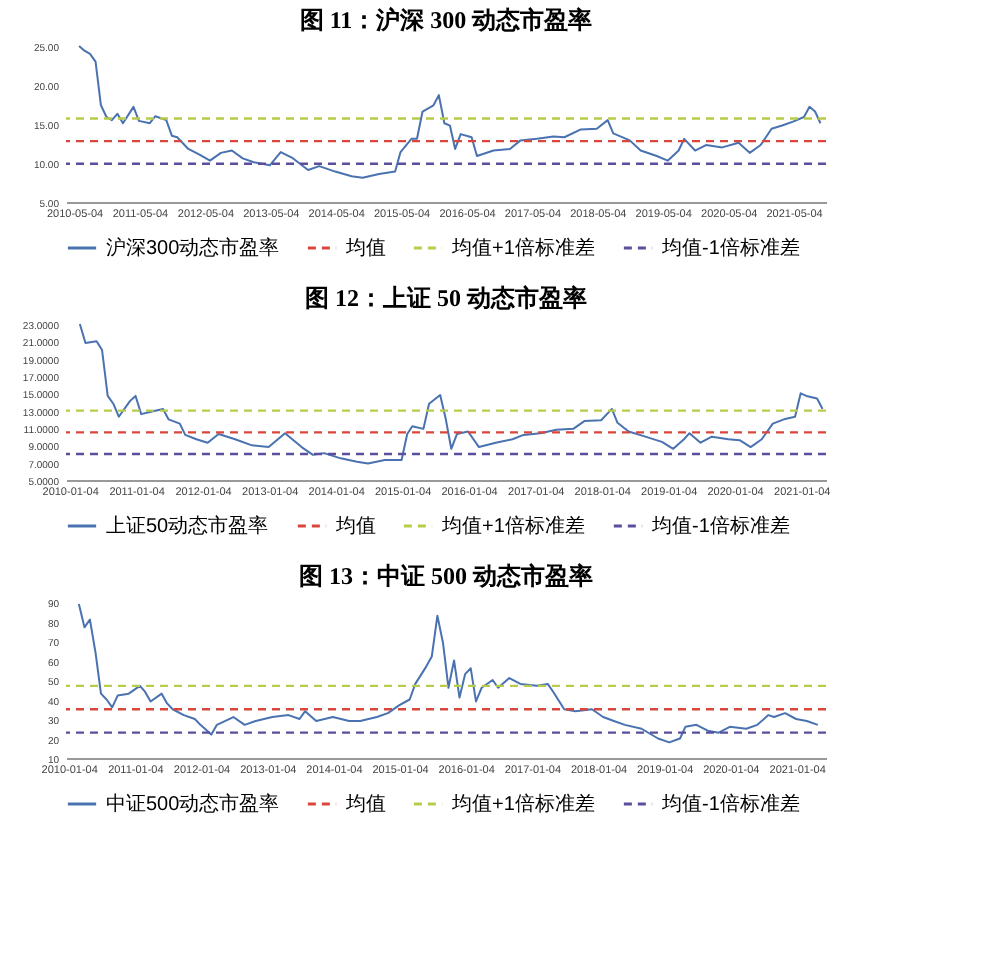 Image resolution: width=1000 pixels, height=958 pixels. I want to click on legend-label: 中证500动态市盈率, so click(193, 804).